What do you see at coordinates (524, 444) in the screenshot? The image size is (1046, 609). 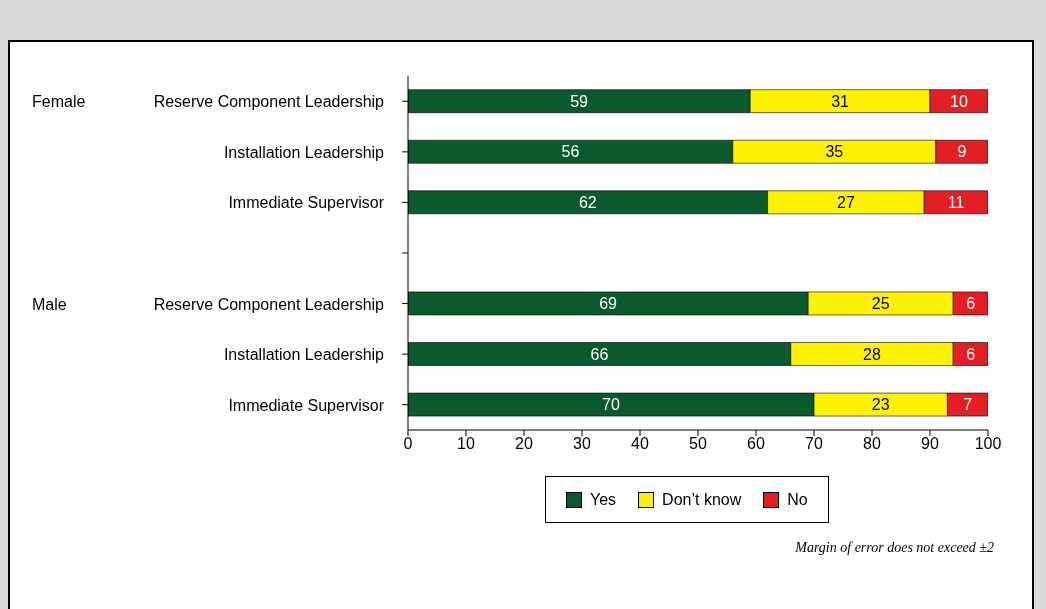 I see `x-tick-label: 20` at bounding box center [524, 444].